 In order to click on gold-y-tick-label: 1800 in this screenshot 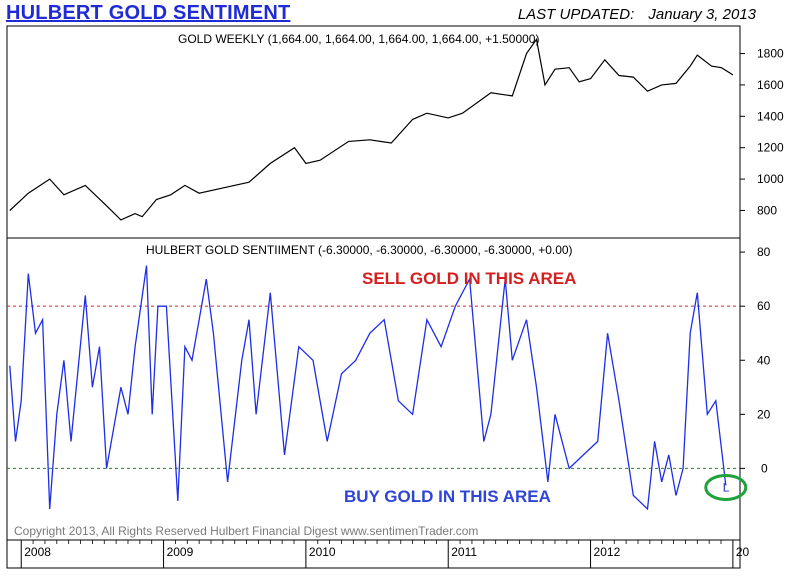, I will do `click(770, 54)`.